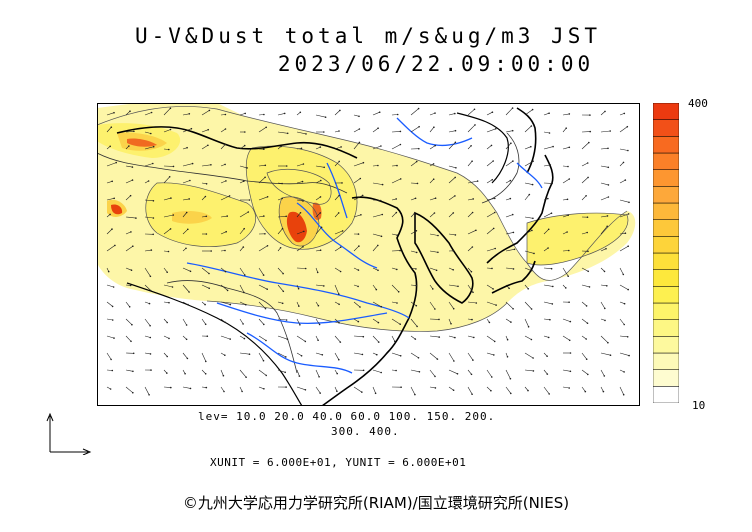 This screenshot has height=532, width=752. What do you see at coordinates (367, 36) in the screenshot?
I see `map-title: U-V&Dust total m/s&ug/m3 JST` at bounding box center [367, 36].